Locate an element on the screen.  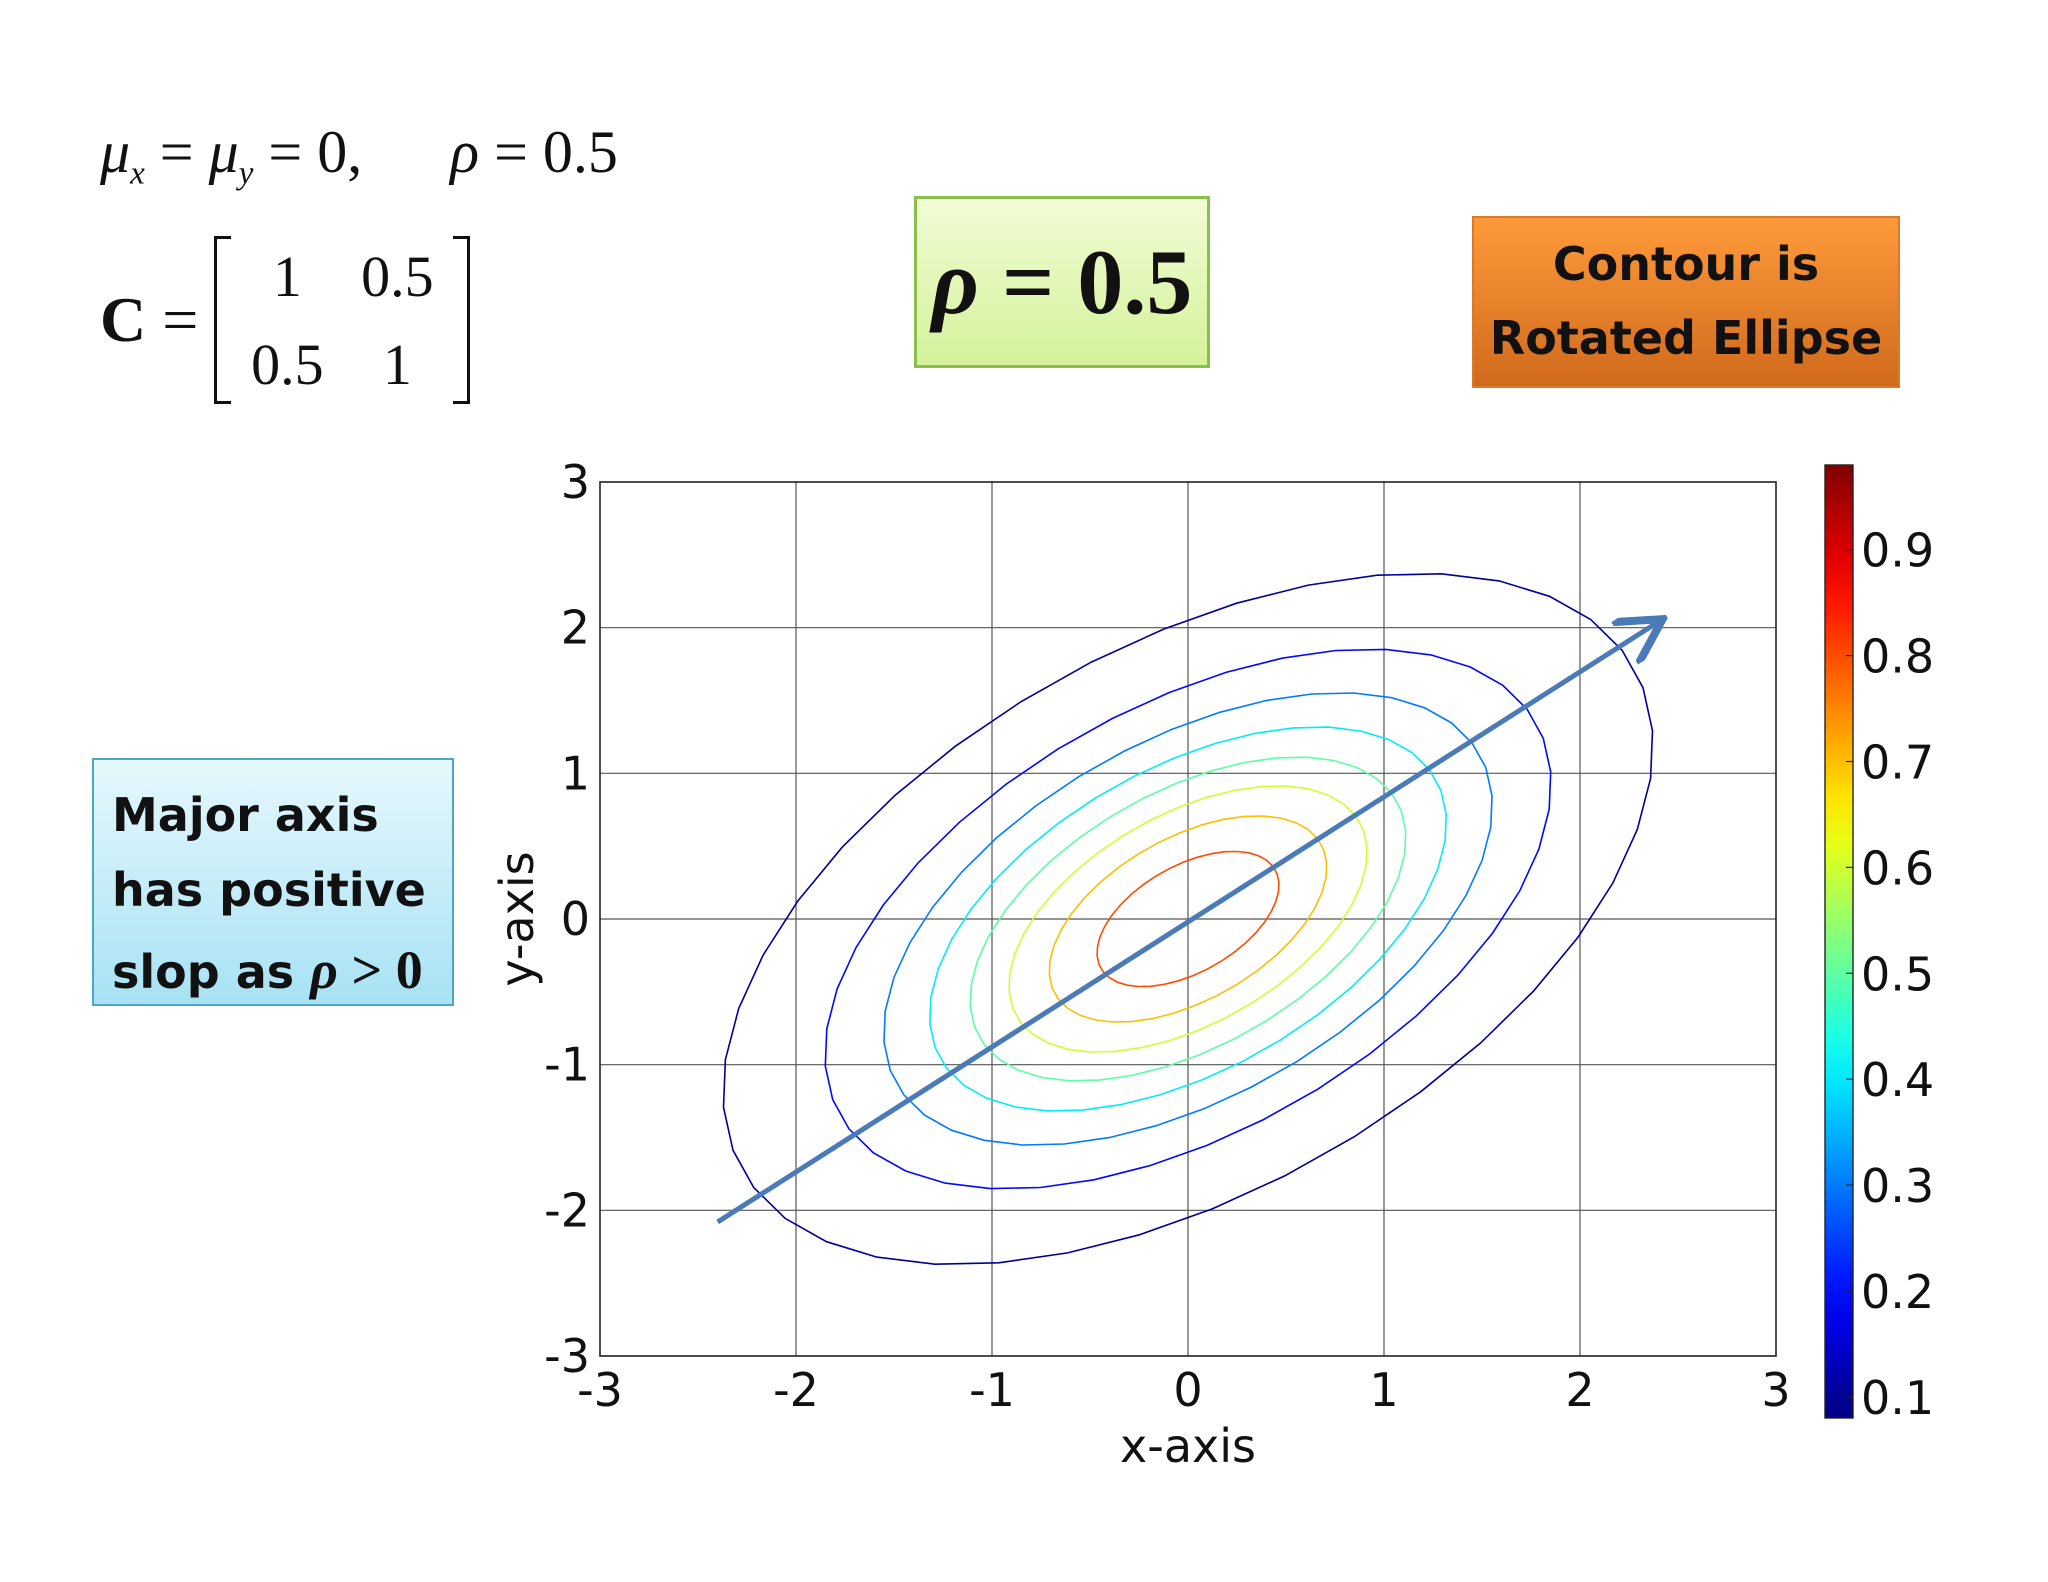
contour-callout-line2: Rotated Ellipse is located at coordinates (1686, 338).